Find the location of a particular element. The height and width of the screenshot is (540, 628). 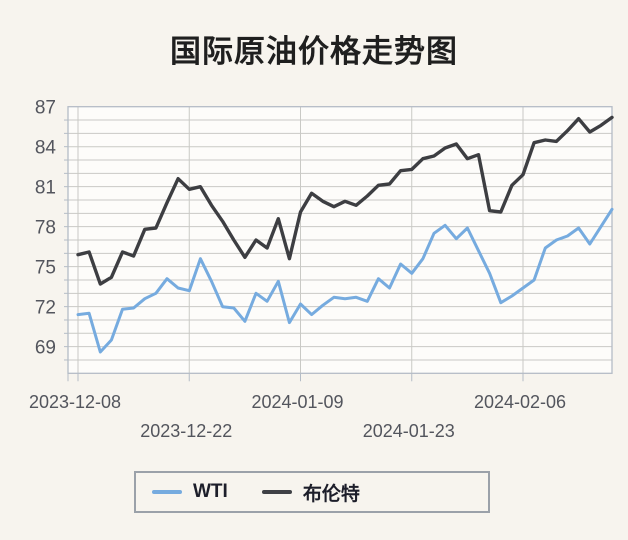

y-axis-label: 72 is located at coordinates (45, 308).